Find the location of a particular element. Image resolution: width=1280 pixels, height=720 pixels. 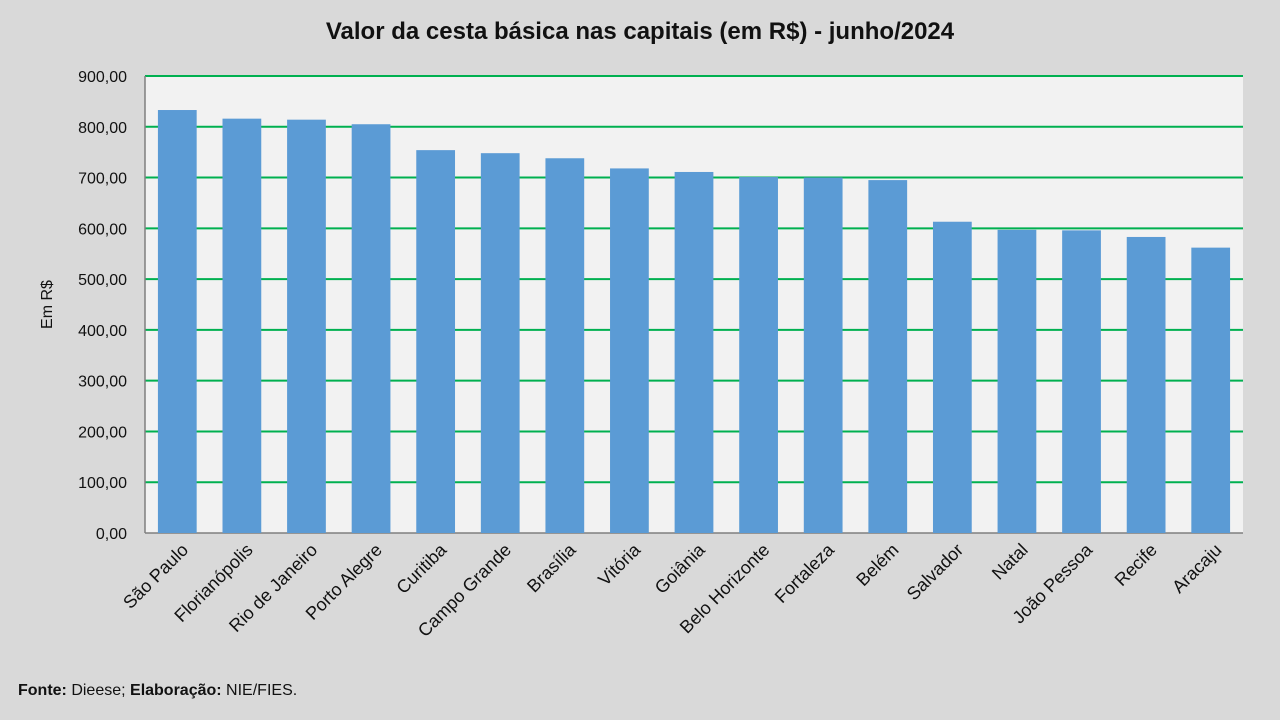

elaboration-label: Elaboração: is located at coordinates (176, 690).